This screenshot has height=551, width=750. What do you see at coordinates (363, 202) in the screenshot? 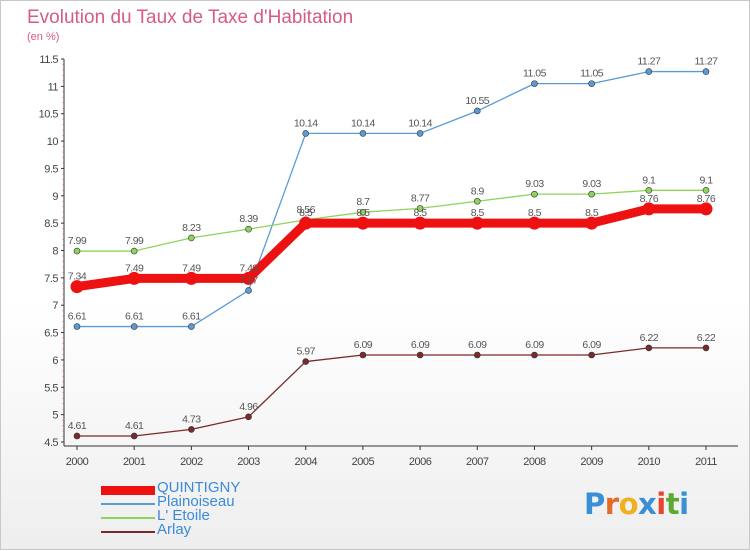
I see `data-label: 8.7` at bounding box center [363, 202].